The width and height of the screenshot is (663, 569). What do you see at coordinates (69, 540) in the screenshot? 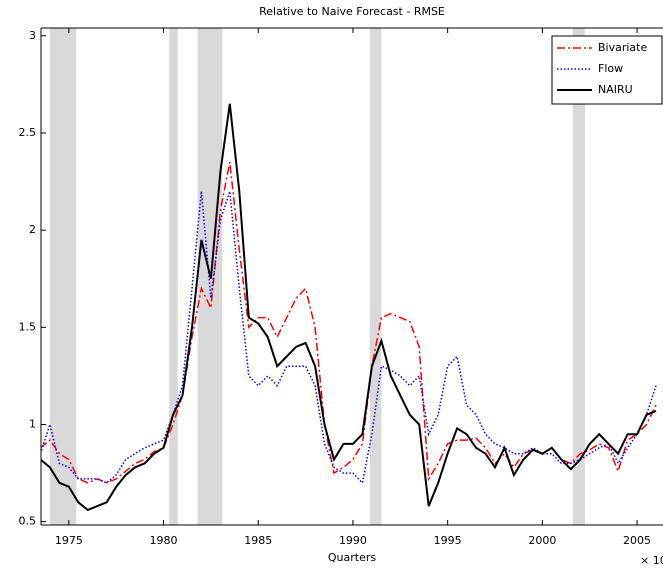
I see `x-tick-label: 1975` at bounding box center [69, 540].